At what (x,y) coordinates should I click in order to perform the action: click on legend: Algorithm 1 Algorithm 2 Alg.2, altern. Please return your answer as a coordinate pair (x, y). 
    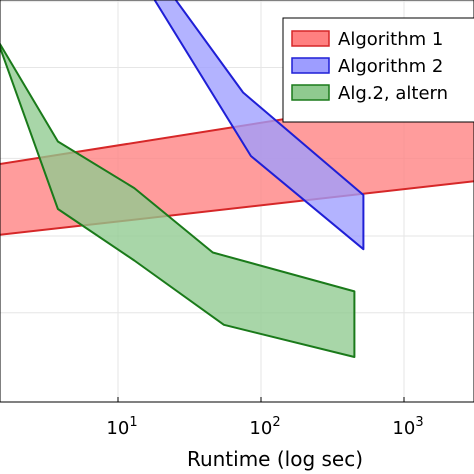
    Looking at the image, I should click on (378, 70).